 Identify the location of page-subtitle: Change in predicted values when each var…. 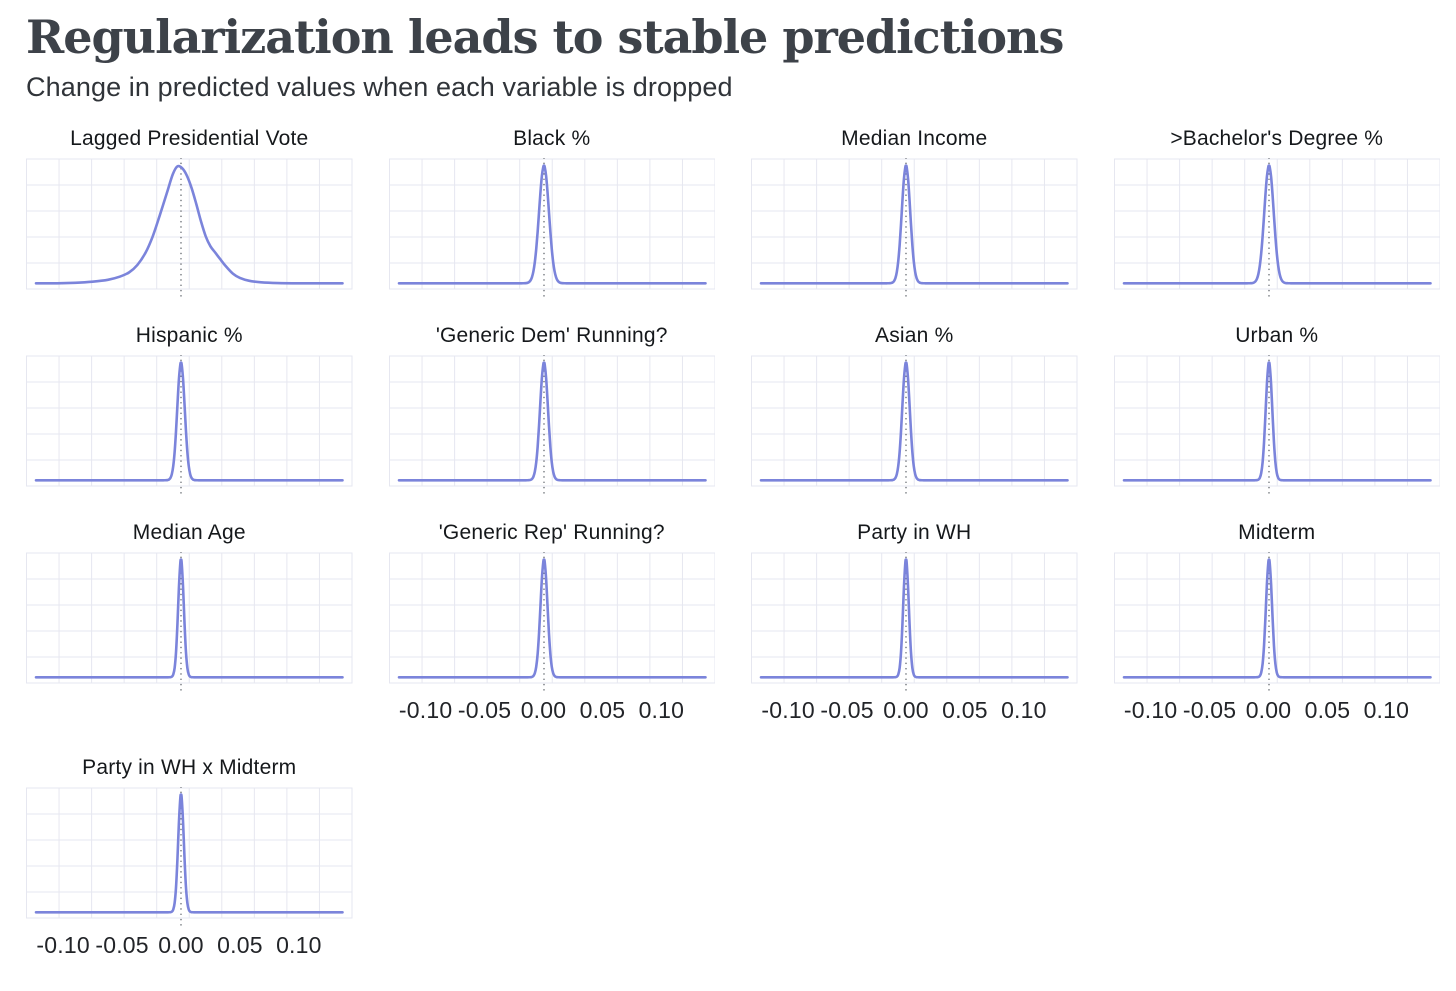
(379, 87).